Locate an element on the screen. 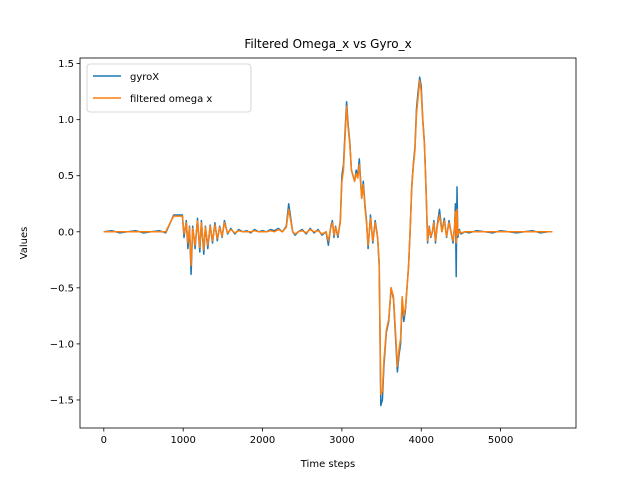  y-tick-label: 0.5 is located at coordinates (66, 176).